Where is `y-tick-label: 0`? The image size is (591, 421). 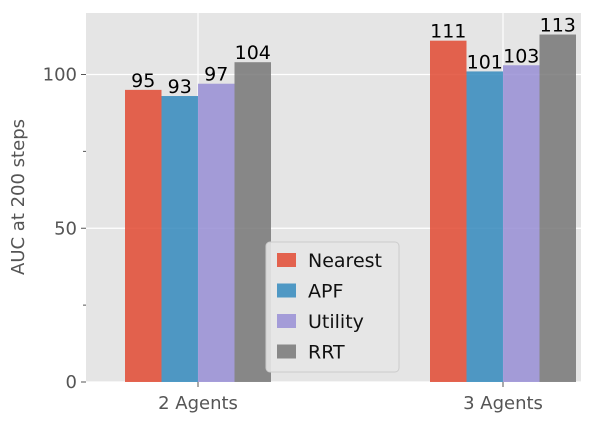 y-tick-label: 0 is located at coordinates (71, 382).